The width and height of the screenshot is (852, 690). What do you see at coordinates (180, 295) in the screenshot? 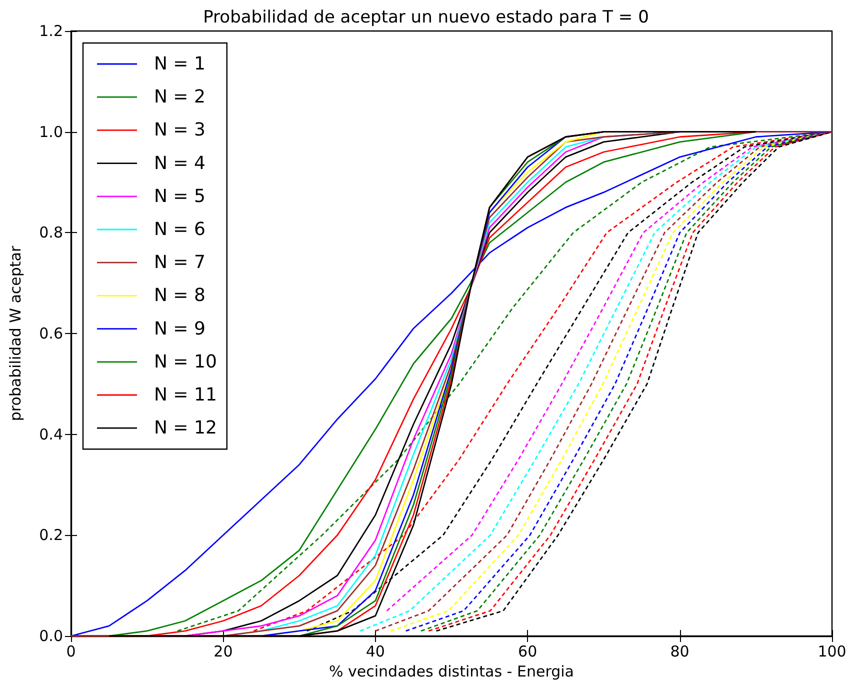
I see `legend-label: N = 8` at bounding box center [180, 295].